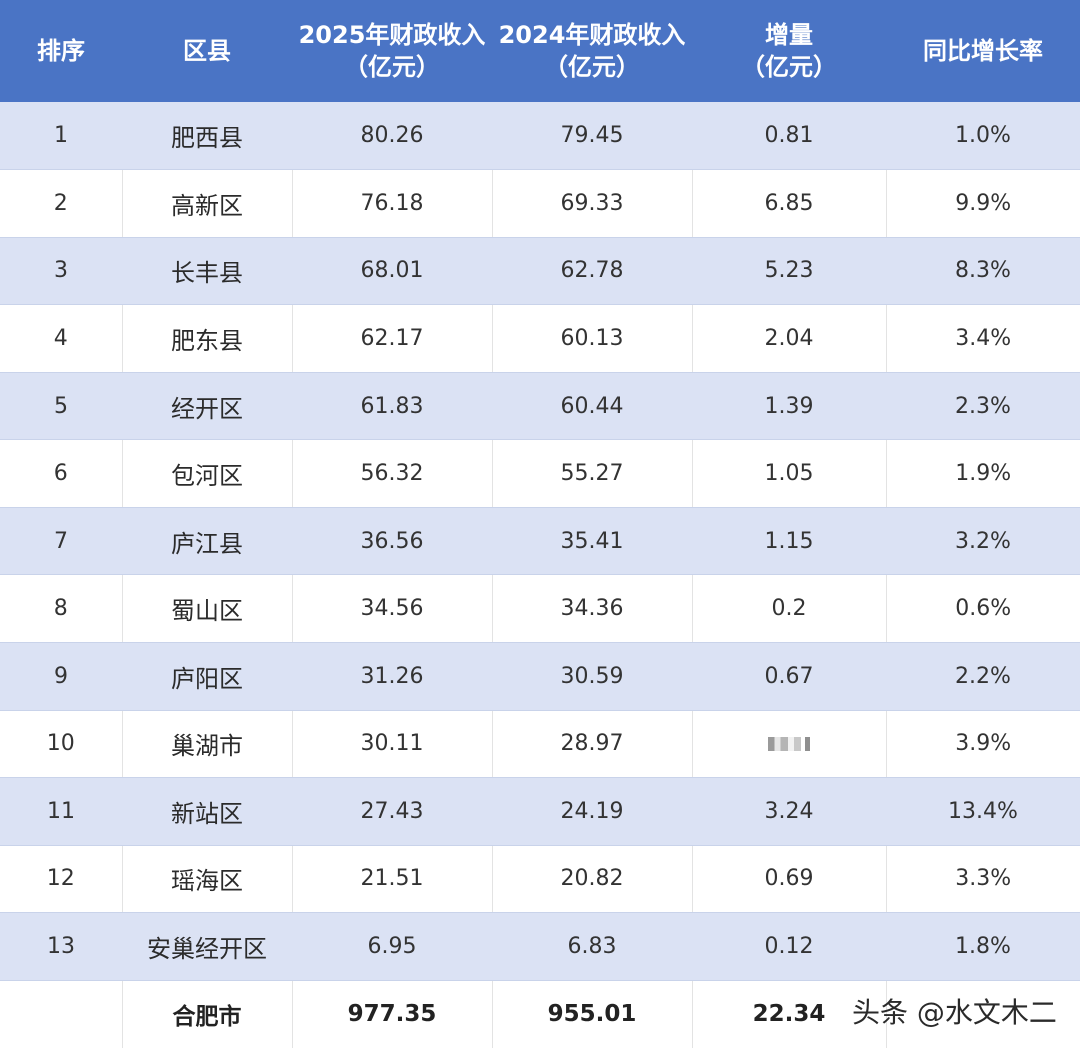 The height and width of the screenshot is (1048, 1080). I want to click on cell-increase: 1.15, so click(789, 541).